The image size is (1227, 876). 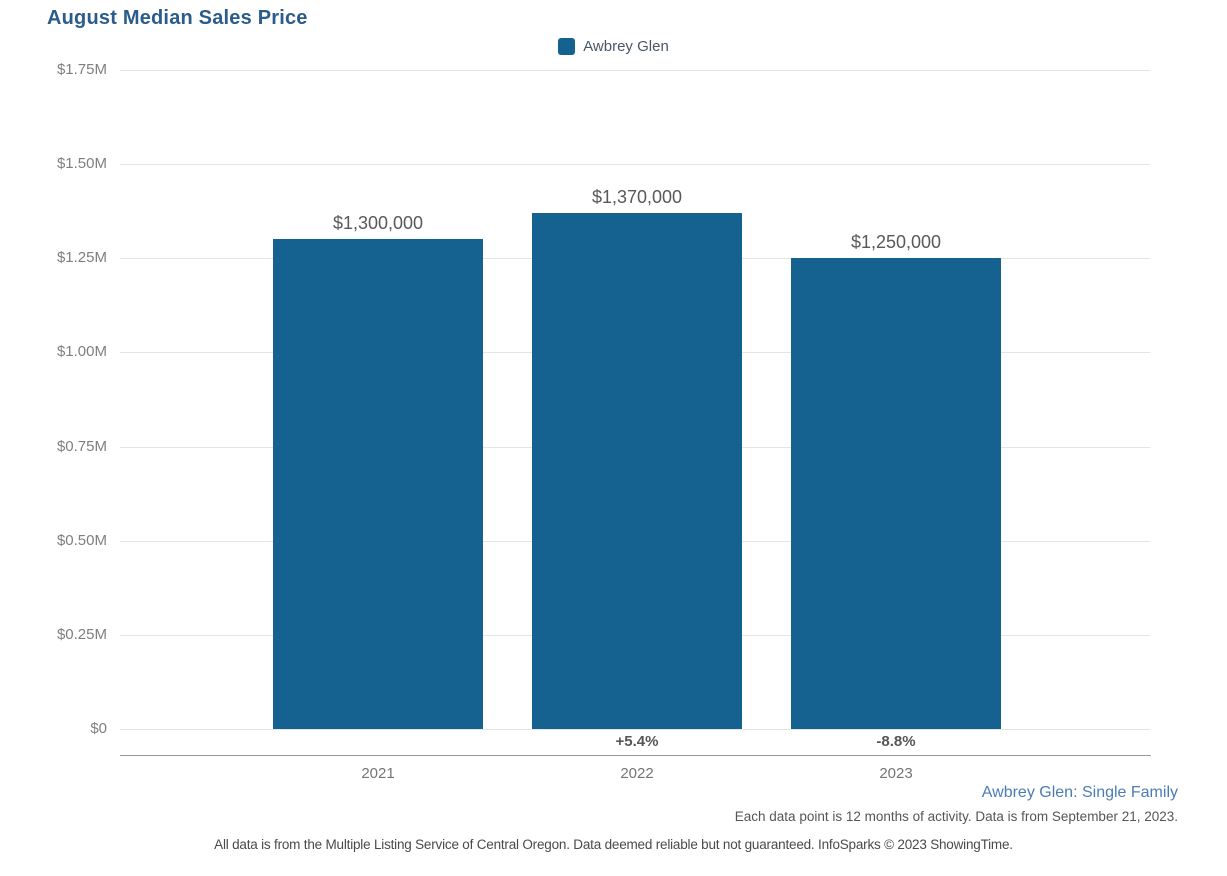 What do you see at coordinates (177, 18) in the screenshot?
I see `page-title: August Median Sales Price` at bounding box center [177, 18].